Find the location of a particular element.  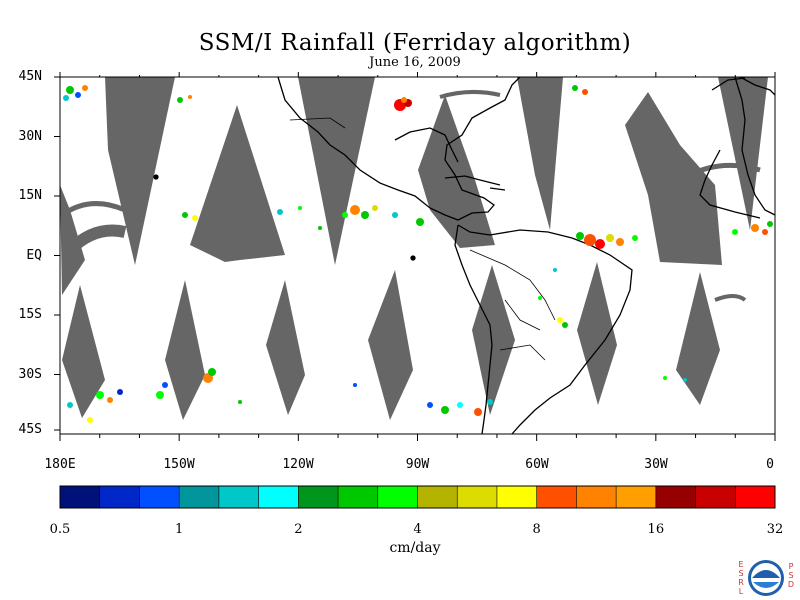

latitude-label: 45N is located at coordinates (30, 76).